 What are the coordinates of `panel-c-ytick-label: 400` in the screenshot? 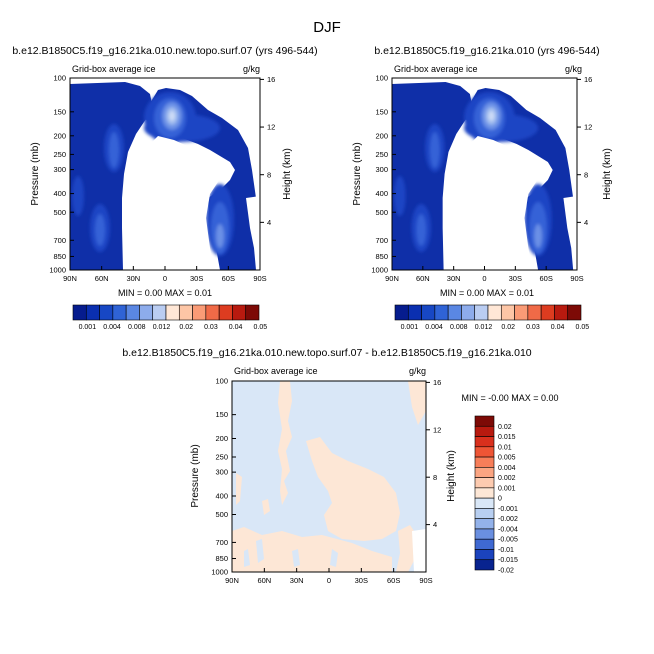 It's located at (221, 496).